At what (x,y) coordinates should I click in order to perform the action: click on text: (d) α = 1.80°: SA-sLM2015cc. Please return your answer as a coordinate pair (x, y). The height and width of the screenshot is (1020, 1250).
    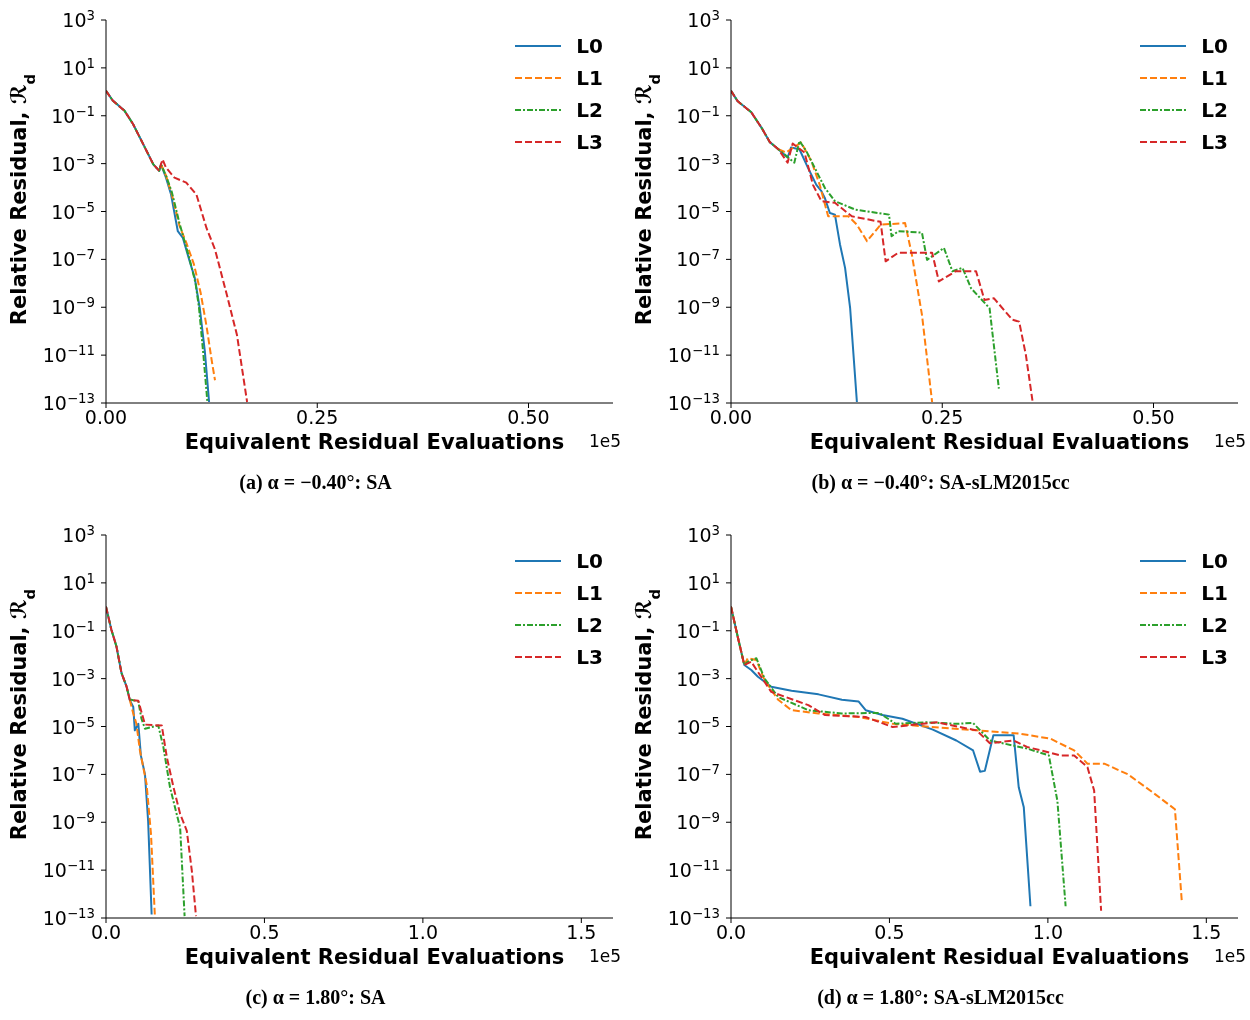
    Looking at the image, I should click on (940, 997).